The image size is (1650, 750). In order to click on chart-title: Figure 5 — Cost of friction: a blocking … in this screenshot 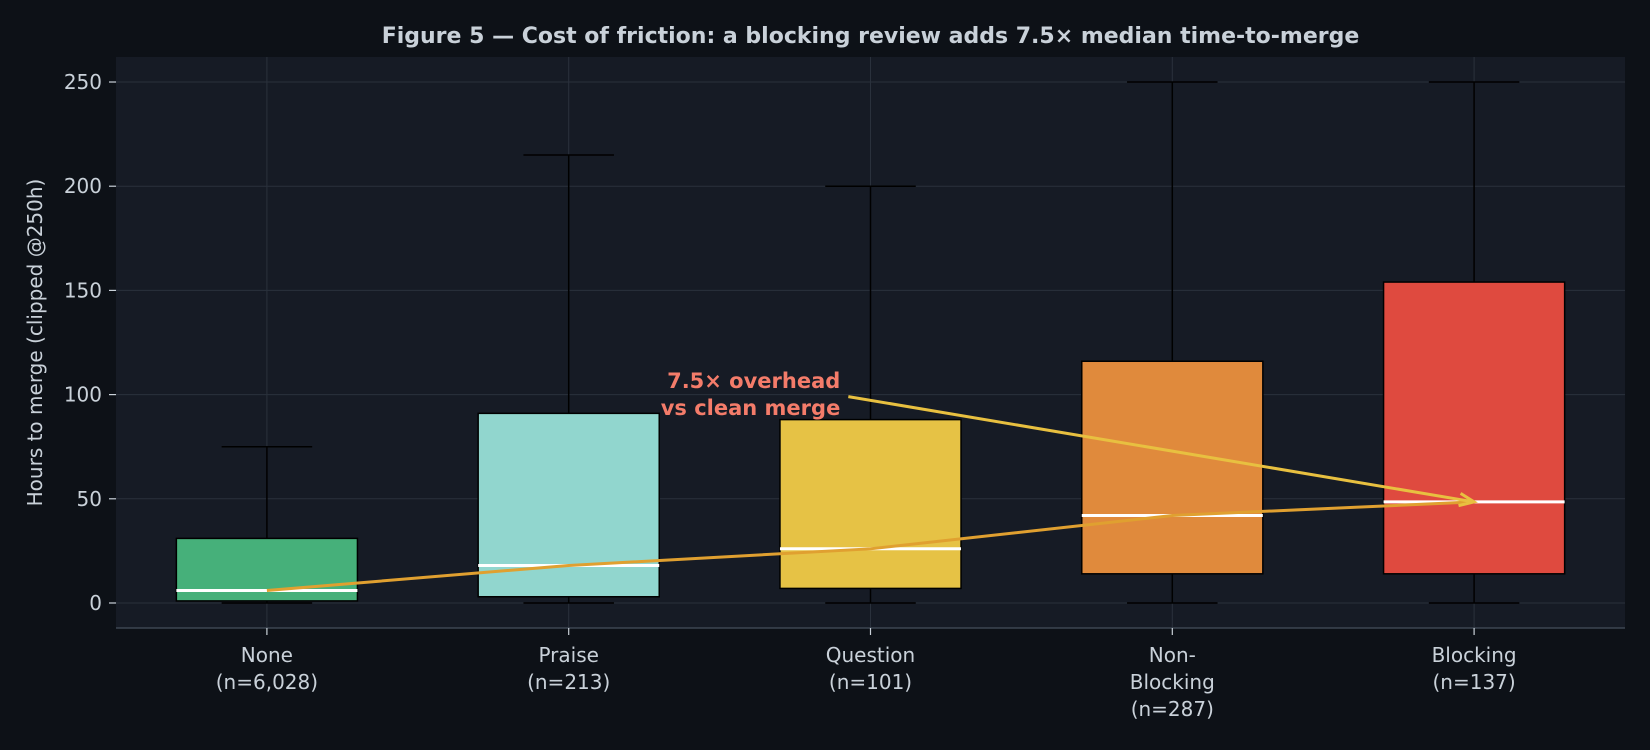, I will do `click(871, 36)`.